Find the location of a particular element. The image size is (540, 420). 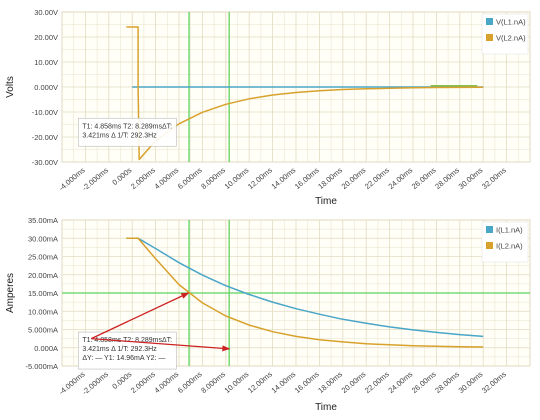

y-tick-label: 0.000A is located at coordinates (46, 348).